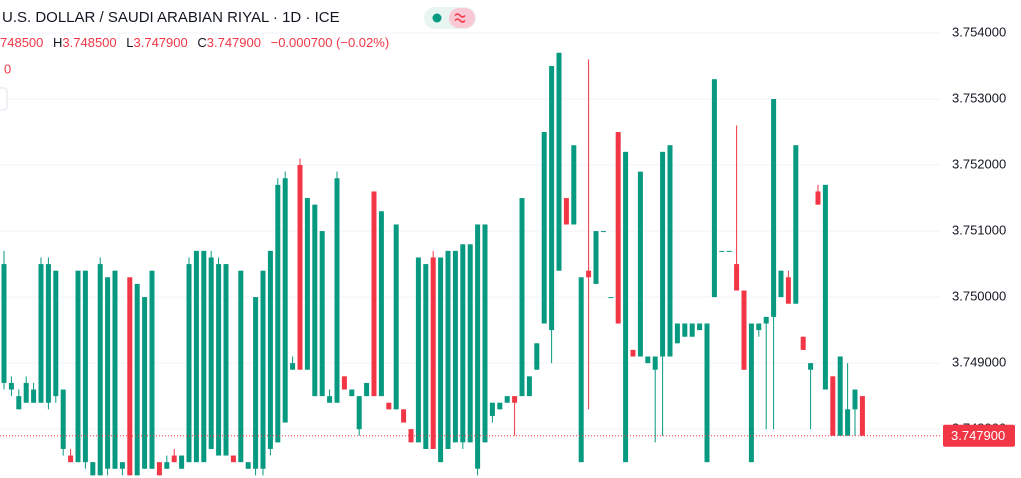 The width and height of the screenshot is (1021, 478). I want to click on y-tick-label: 3.750000, so click(979, 296).